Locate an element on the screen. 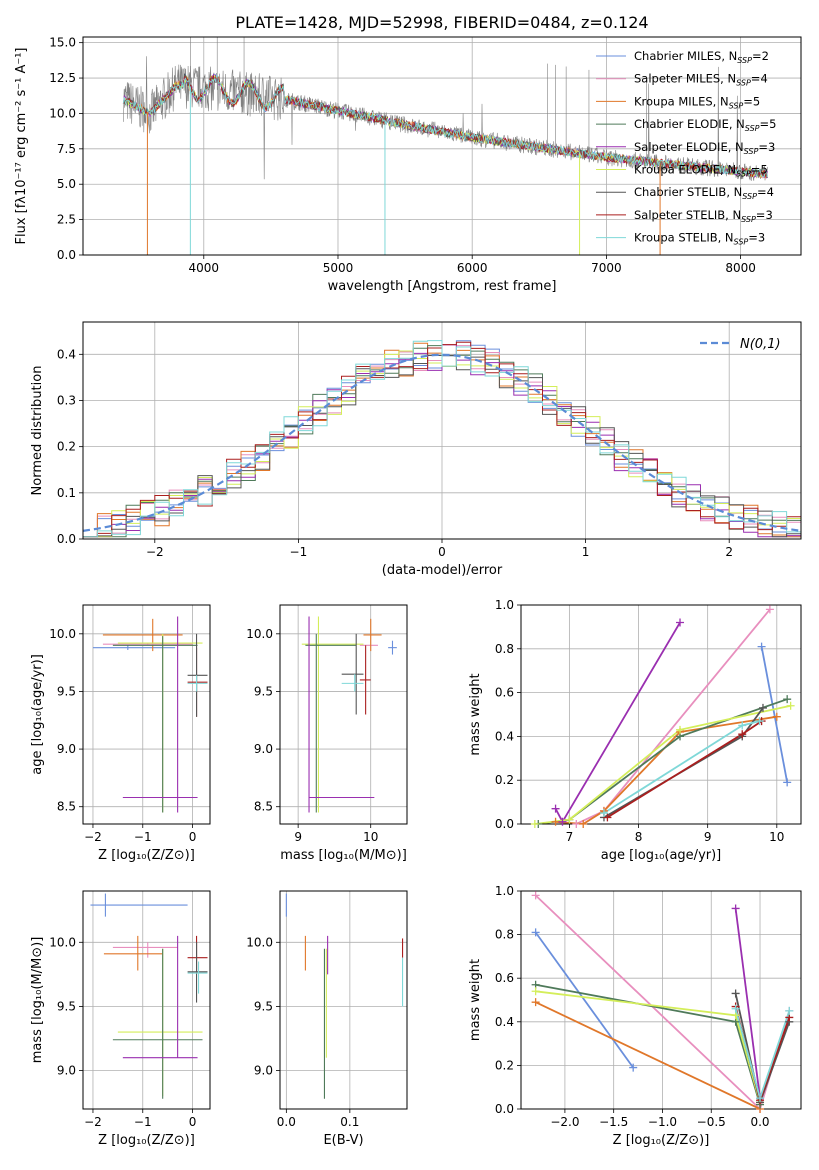 The image size is (819, 1170). grid-age_weight is located at coordinates (661, 714).